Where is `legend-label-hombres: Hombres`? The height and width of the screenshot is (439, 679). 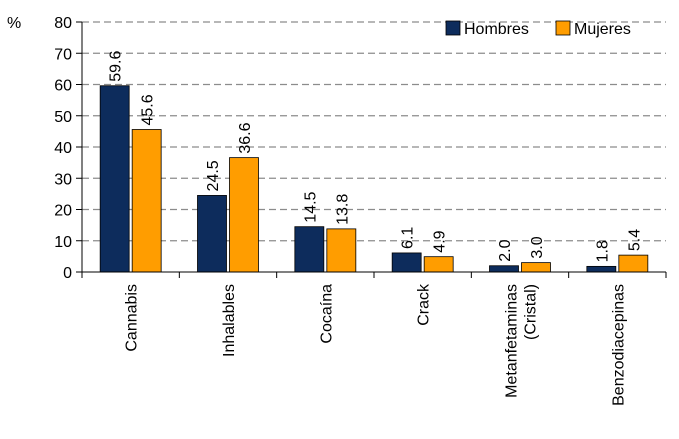 legend-label-hombres: Hombres is located at coordinates (496, 29).